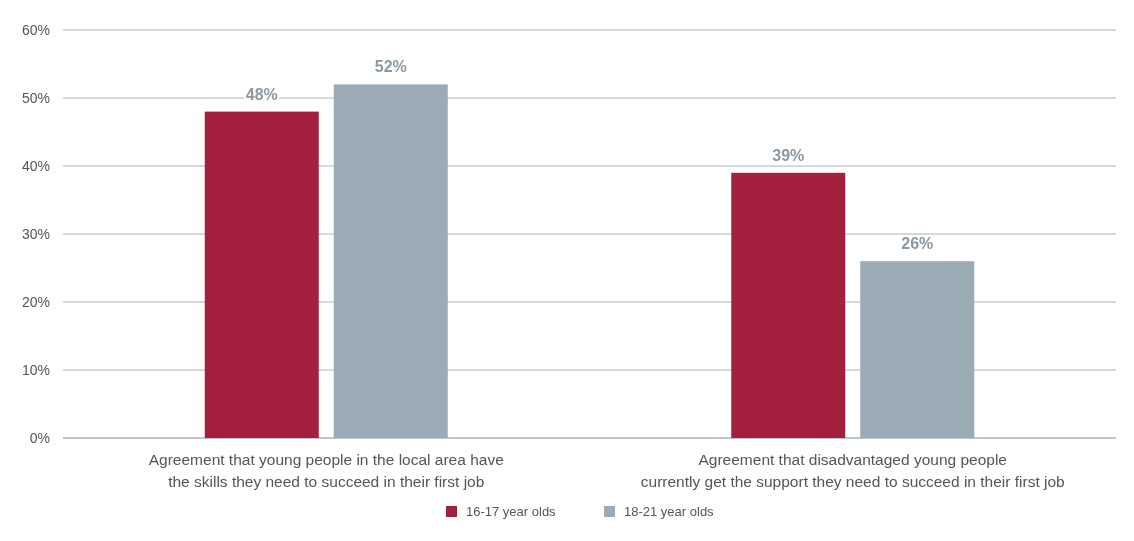  Describe the element at coordinates (326, 470) in the screenshot. I see `x-tick-label: Agreement that young people in the local area have the skills they need to succeed in their first job` at that location.